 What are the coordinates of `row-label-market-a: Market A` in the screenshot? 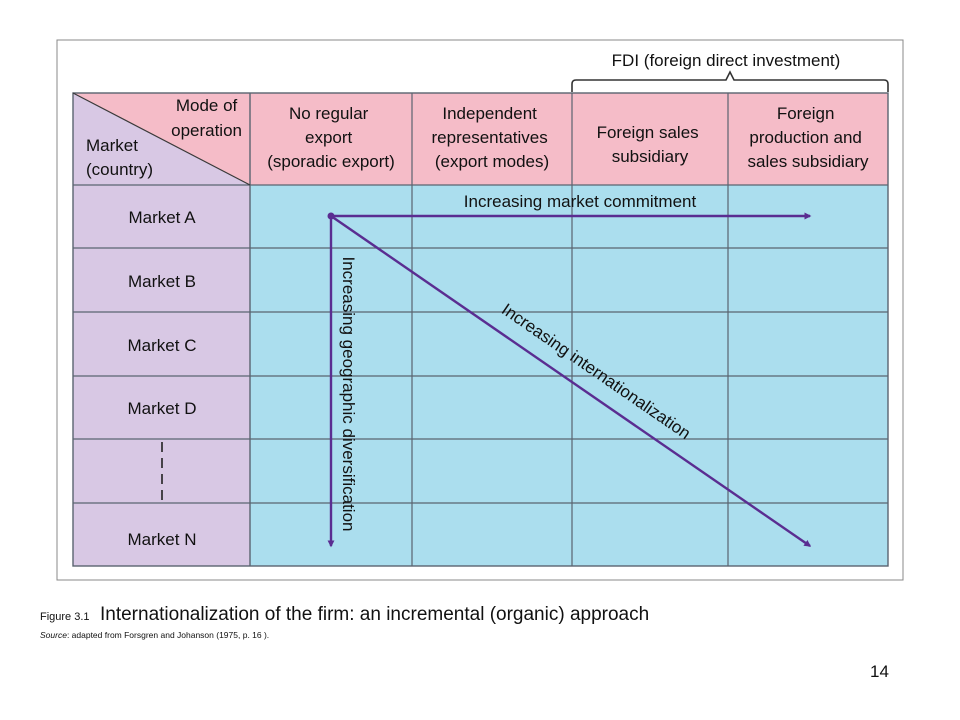 It's located at (162, 217).